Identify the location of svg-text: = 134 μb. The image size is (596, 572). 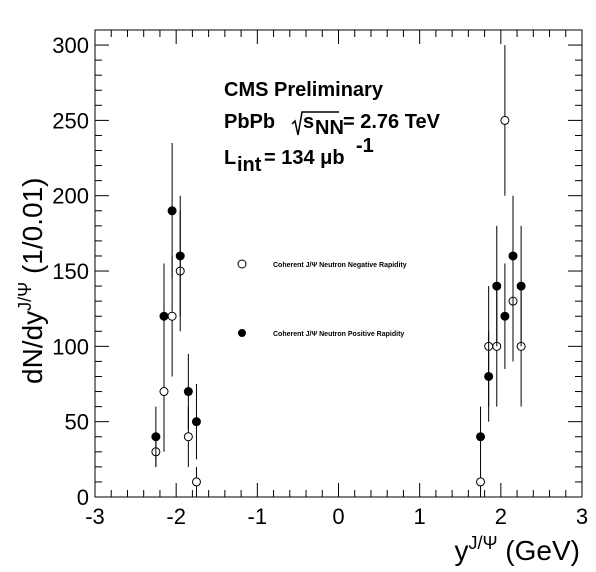
(304, 158).